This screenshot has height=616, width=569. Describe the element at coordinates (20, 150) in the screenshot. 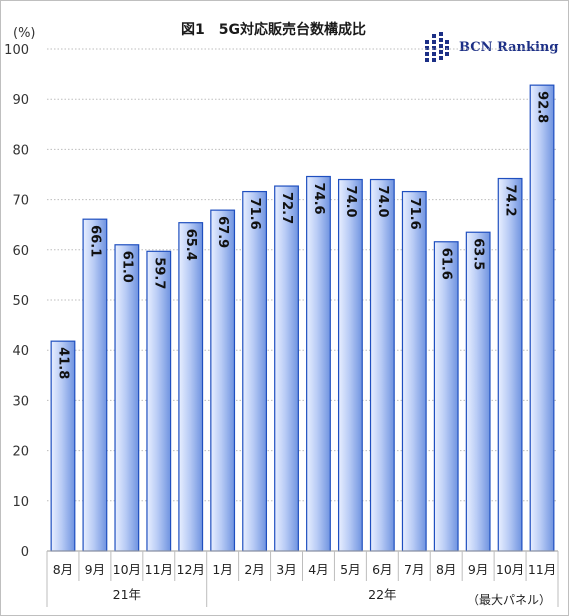

I see `y-tick-label: 80` at that location.